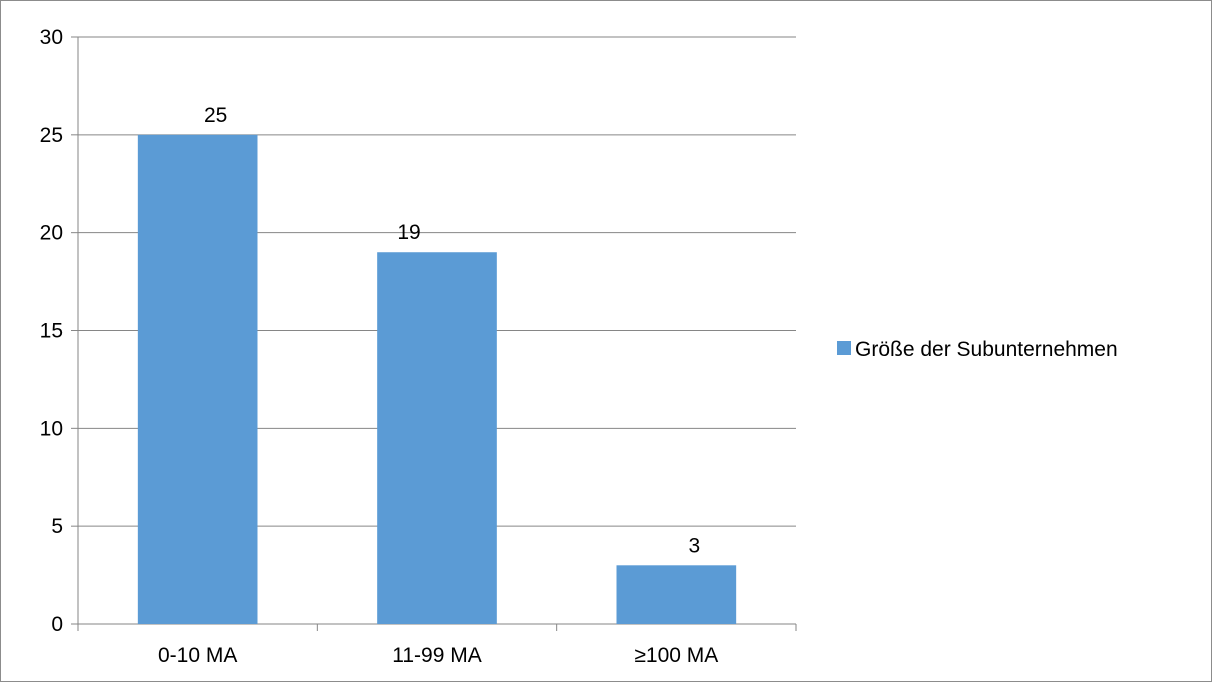  Describe the element at coordinates (51, 135) in the screenshot. I see `y-tick-label: 25` at that location.